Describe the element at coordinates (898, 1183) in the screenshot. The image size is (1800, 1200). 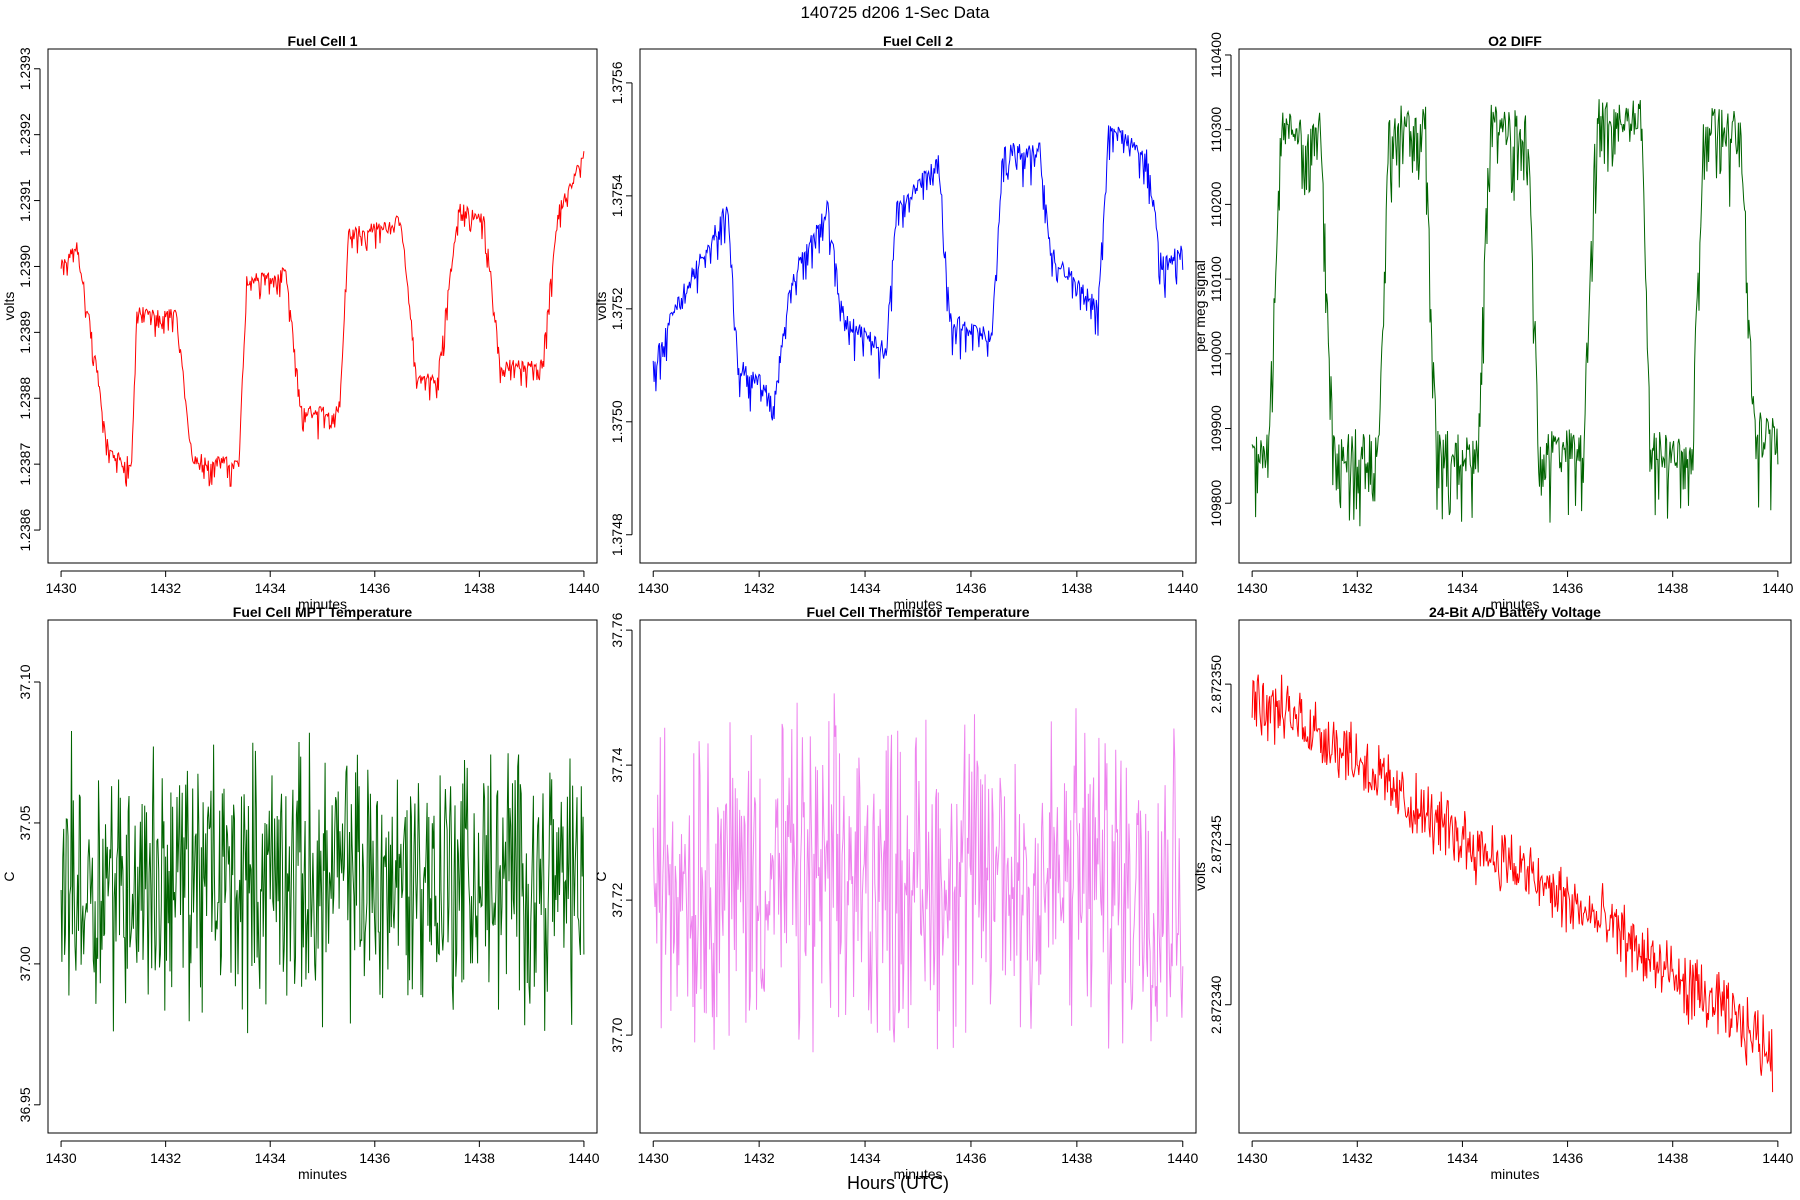
I see `figure-footer-label: Hours (UTC)` at that location.